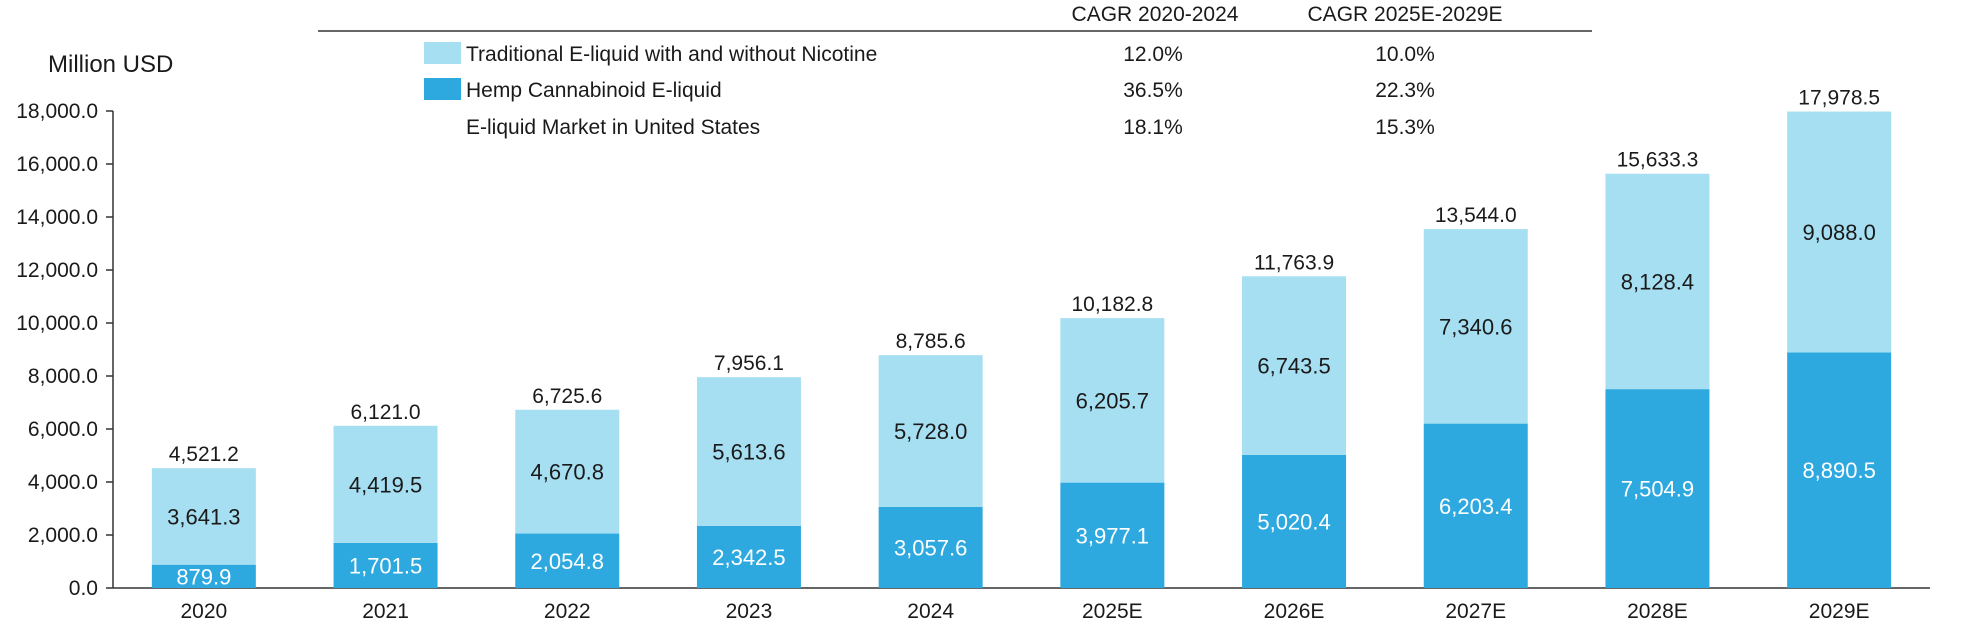 This screenshot has width=1964, height=628. I want to click on bar-label-traditional: 8,128.4, so click(1657, 281).